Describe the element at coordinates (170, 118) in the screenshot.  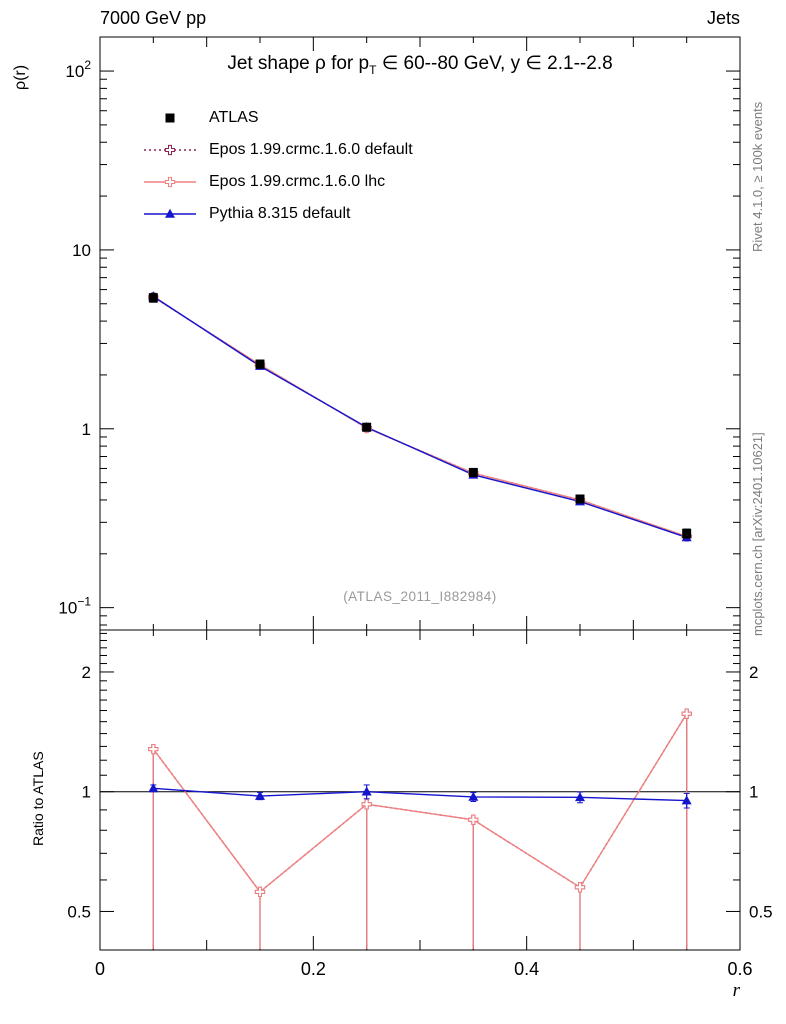
I see `legend-square-marker-icon` at that location.